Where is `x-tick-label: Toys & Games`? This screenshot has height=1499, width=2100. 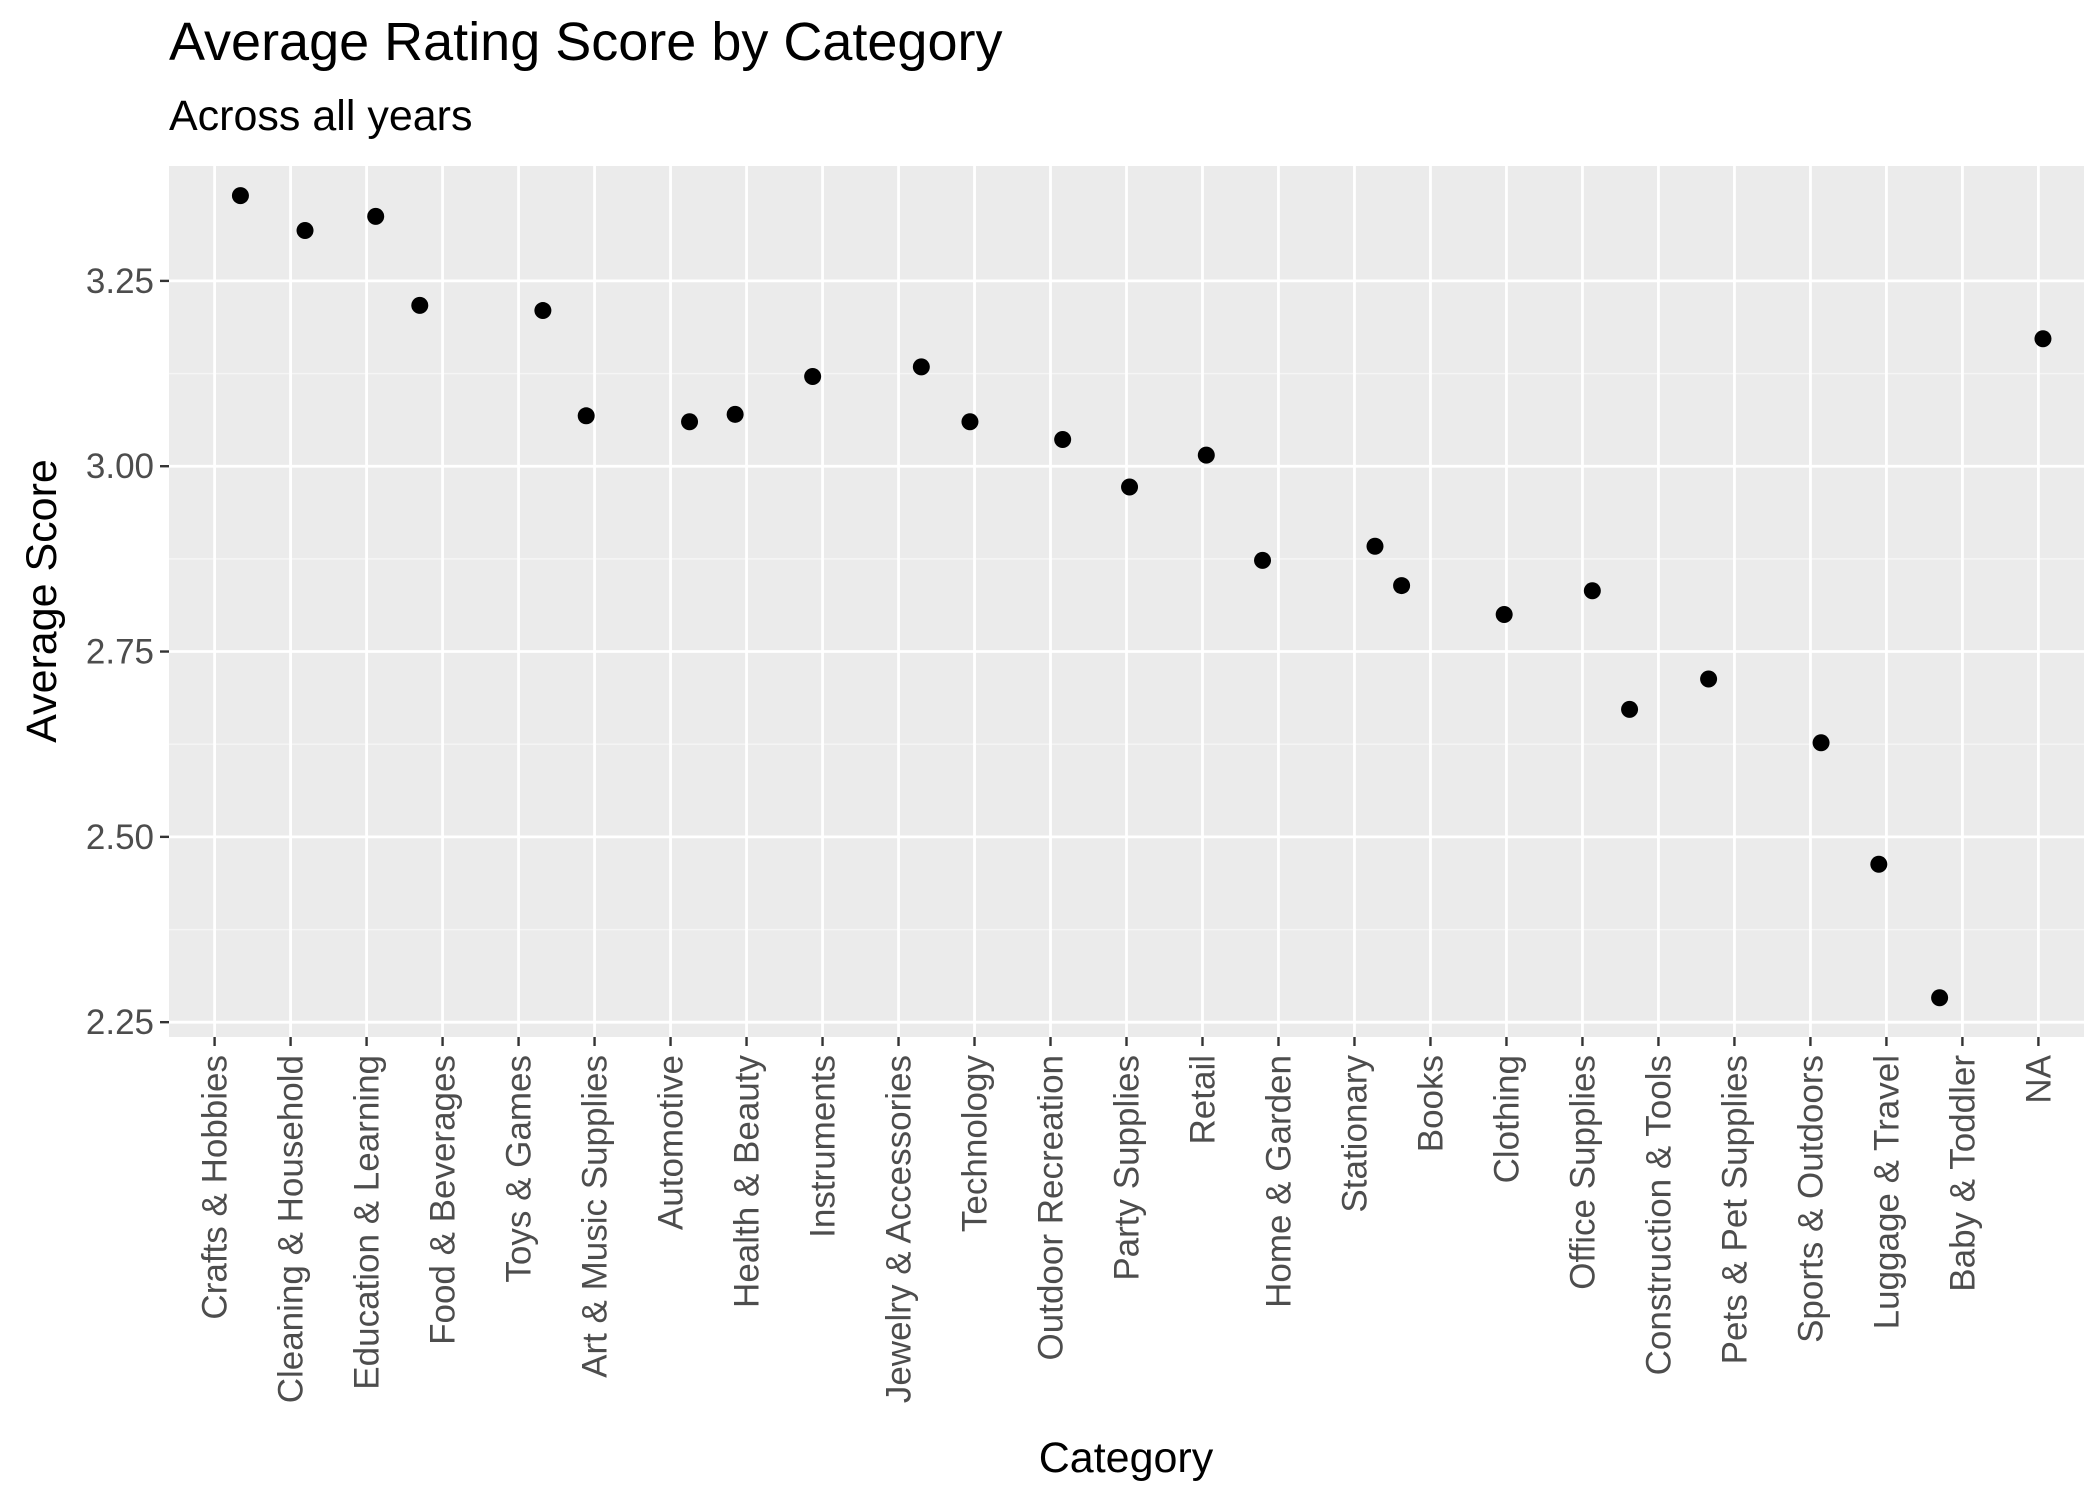 x-tick-label: Toys & Games is located at coordinates (519, 1169).